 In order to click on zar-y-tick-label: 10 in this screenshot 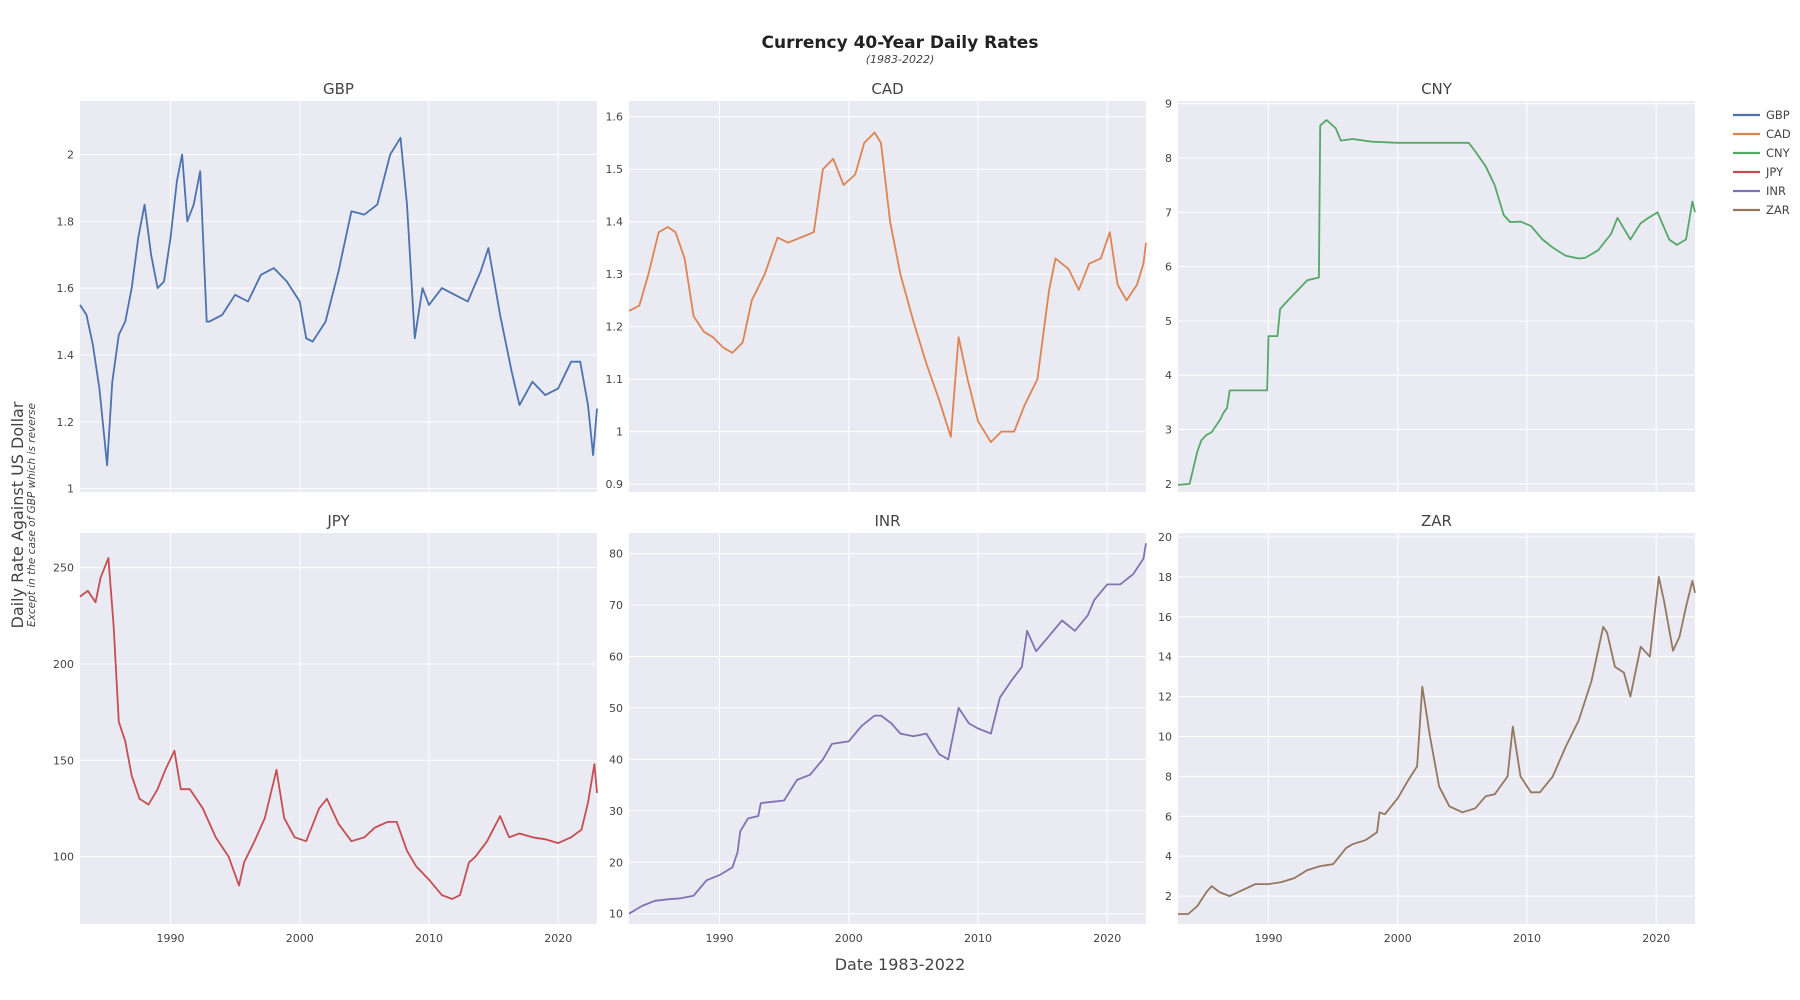, I will do `click(1165, 736)`.